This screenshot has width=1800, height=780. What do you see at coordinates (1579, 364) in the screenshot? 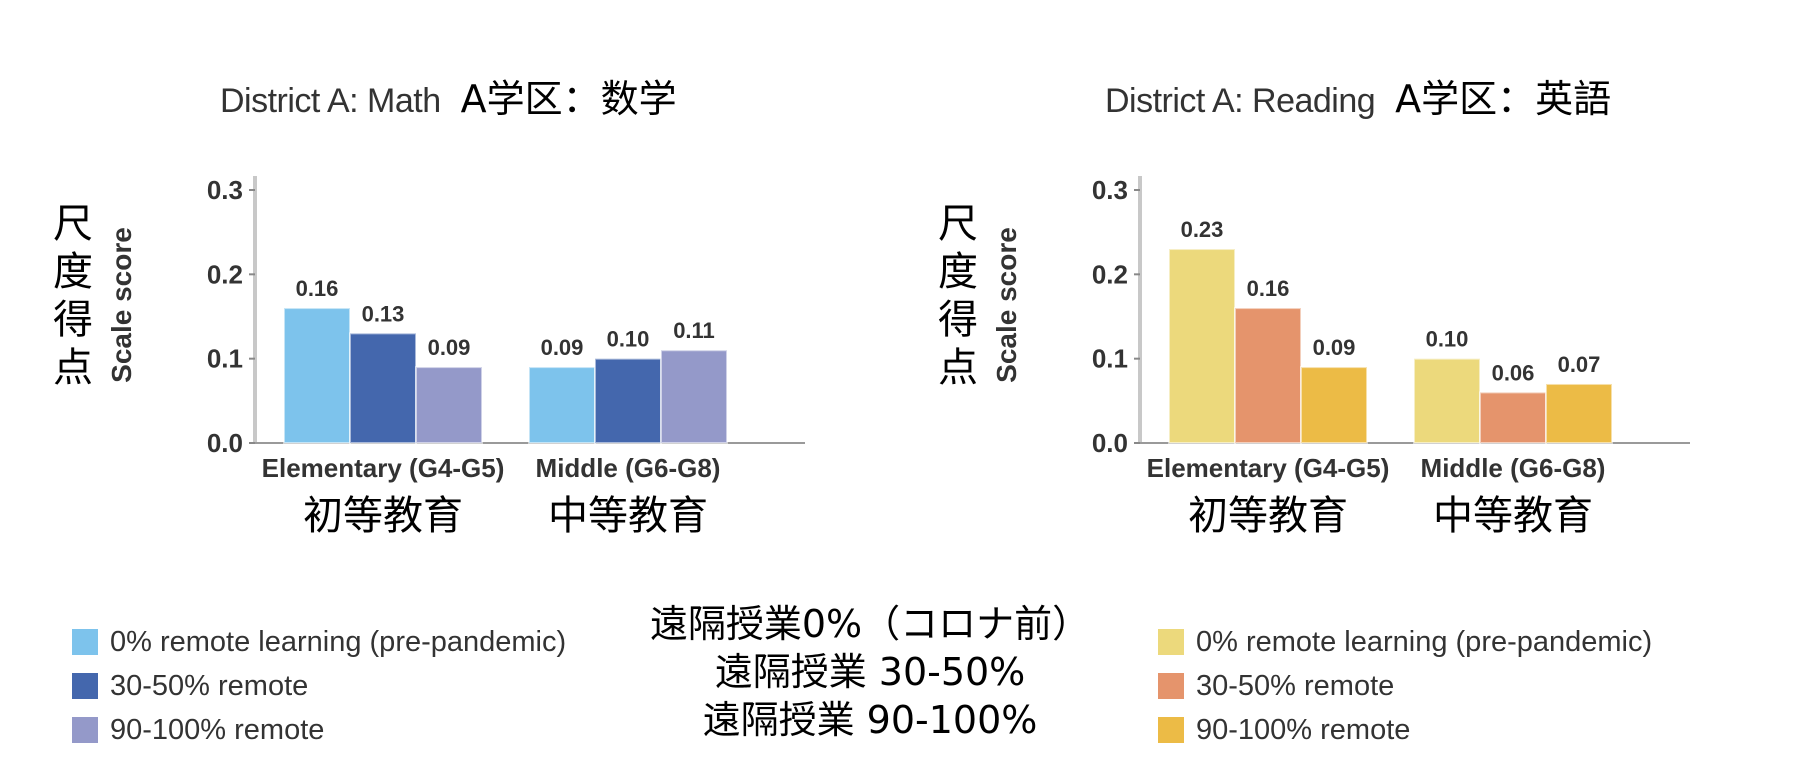
I see `bar-value-label: 0.07` at bounding box center [1579, 364].